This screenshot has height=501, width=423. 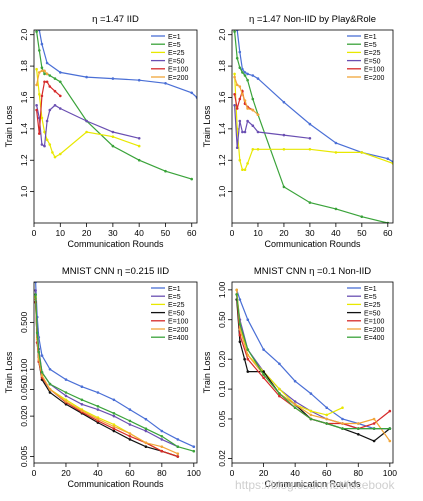 I want to click on series-line-E=200, so click(x=313, y=365).